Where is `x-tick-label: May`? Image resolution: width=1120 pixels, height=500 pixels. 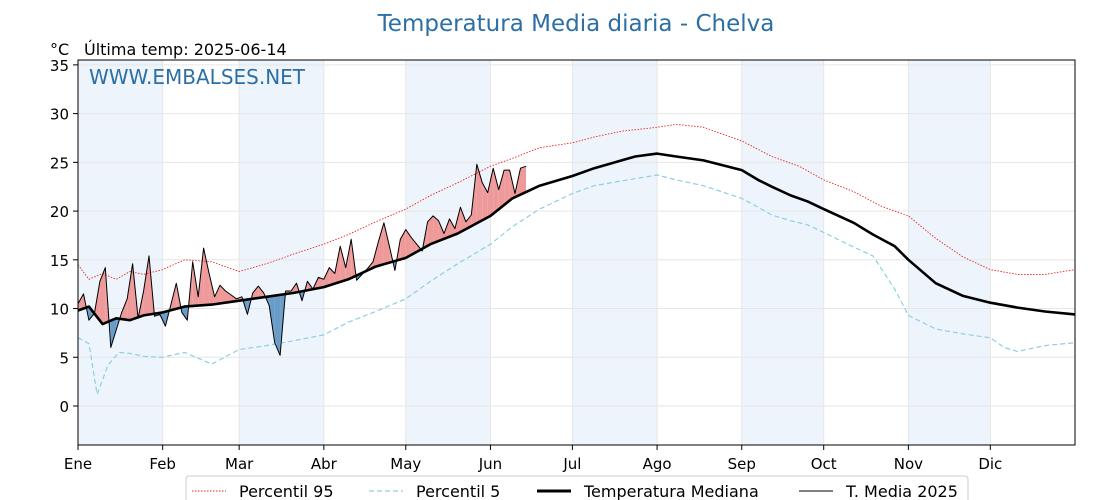 x-tick-label: May is located at coordinates (405, 464).